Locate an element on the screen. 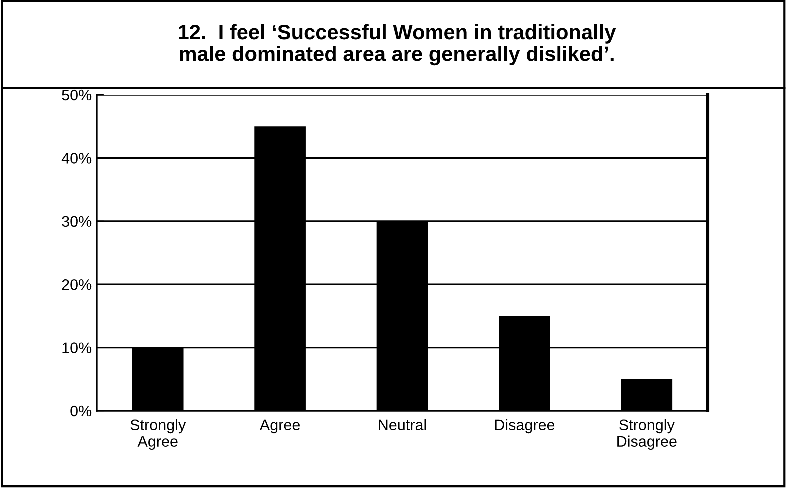 This screenshot has height=488, width=787. x-tick-label: Neutral is located at coordinates (402, 425).